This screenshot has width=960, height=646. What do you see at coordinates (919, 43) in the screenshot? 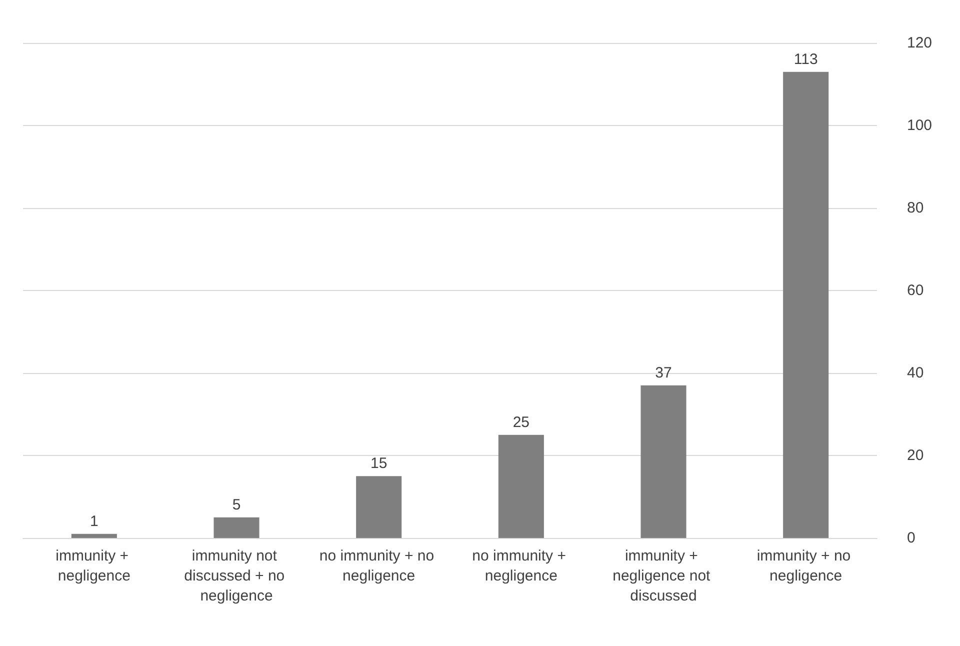
I see `y-tick-label: 120` at bounding box center [919, 43].